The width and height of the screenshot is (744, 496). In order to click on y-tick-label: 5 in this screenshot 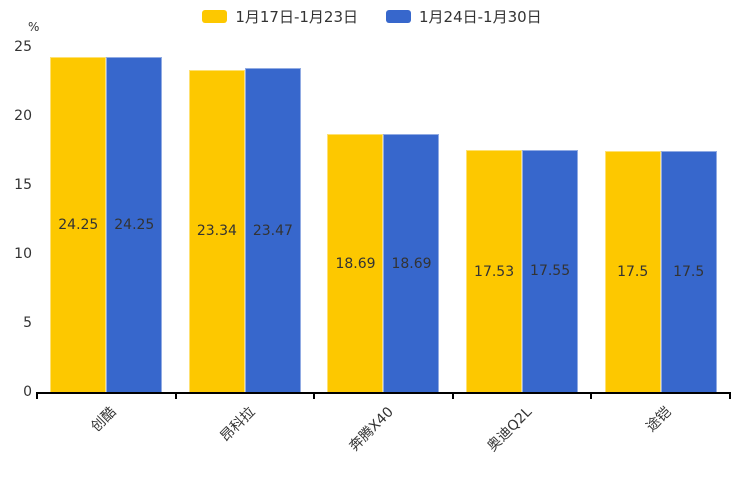, I will do `click(27, 323)`.